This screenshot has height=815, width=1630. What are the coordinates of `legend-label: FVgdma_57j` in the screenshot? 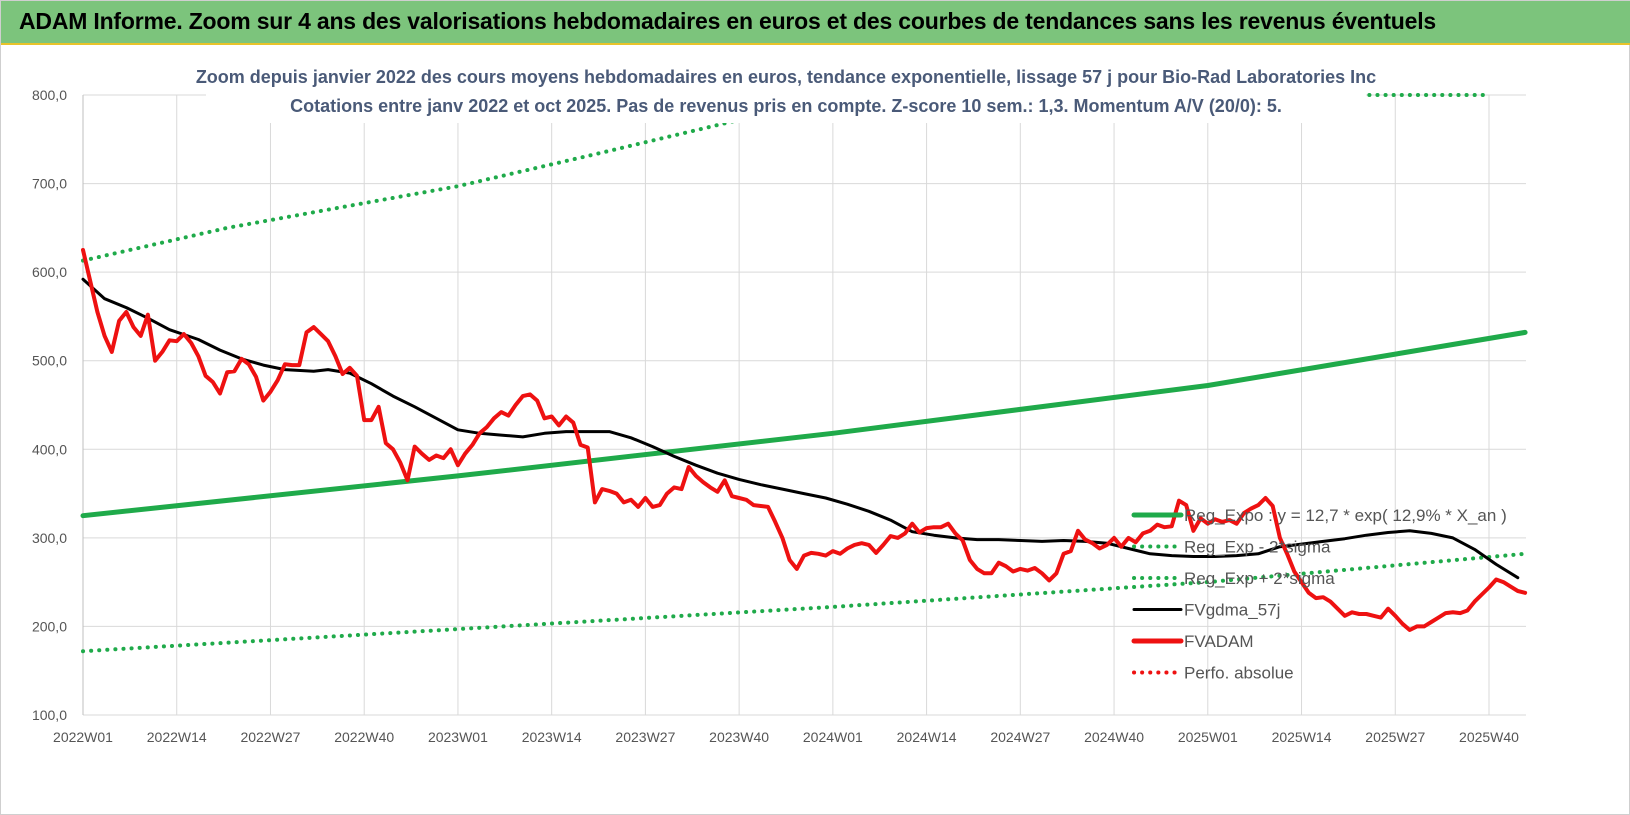 It's located at (1232, 610).